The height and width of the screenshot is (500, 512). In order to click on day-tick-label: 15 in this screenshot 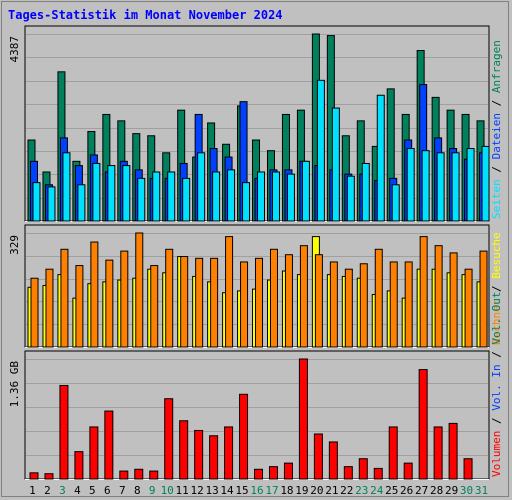, I will do `click(241, 490)`.